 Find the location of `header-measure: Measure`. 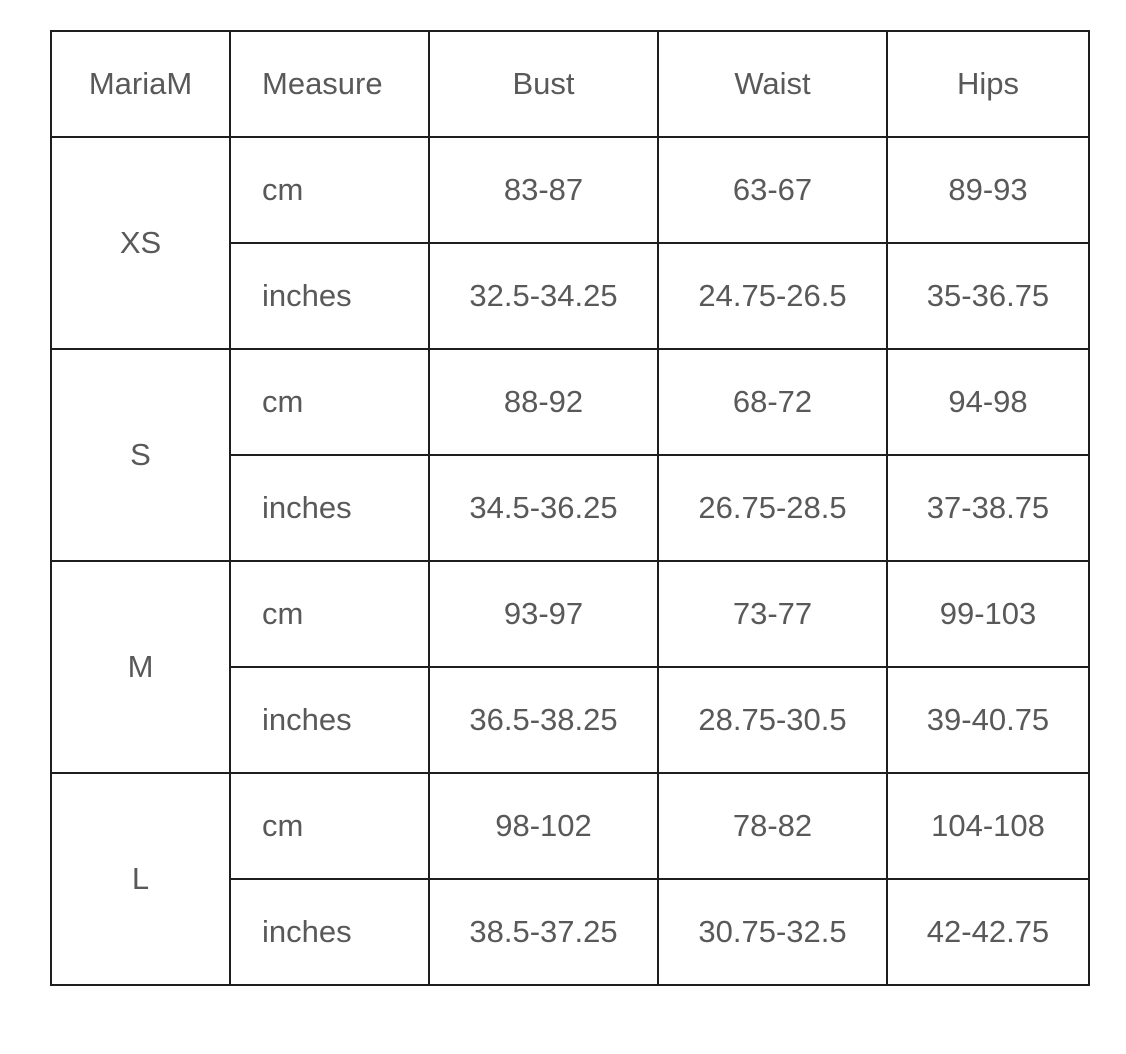

header-measure: Measure is located at coordinates (329, 84).